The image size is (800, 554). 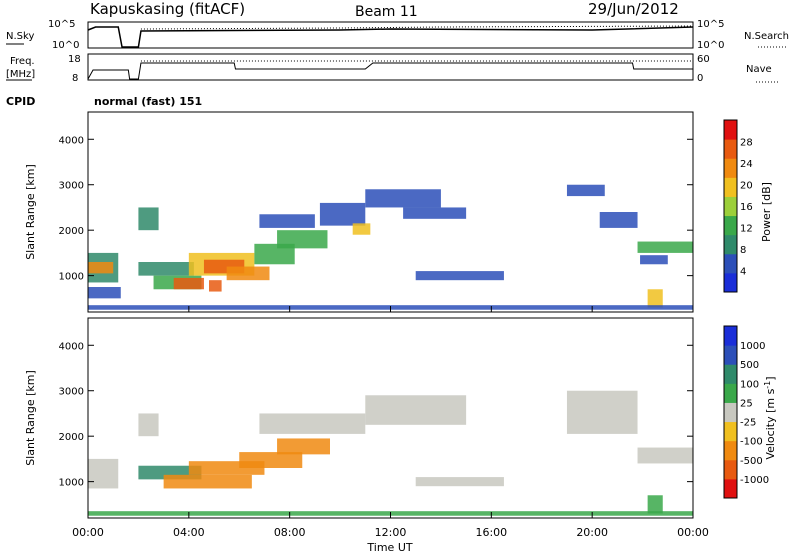 I want to click on noise-panel: N.Sky 10^5 10^0 10^5 10^0 N.Search, so click(x=397, y=35).